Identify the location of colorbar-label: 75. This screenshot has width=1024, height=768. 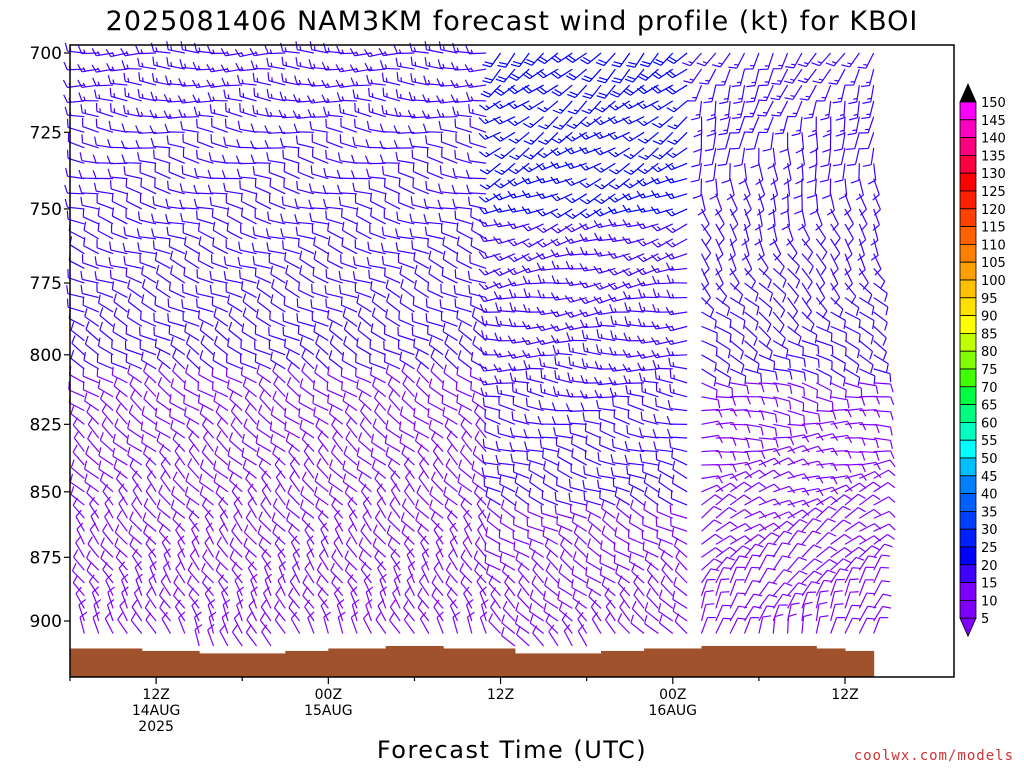
(989, 370).